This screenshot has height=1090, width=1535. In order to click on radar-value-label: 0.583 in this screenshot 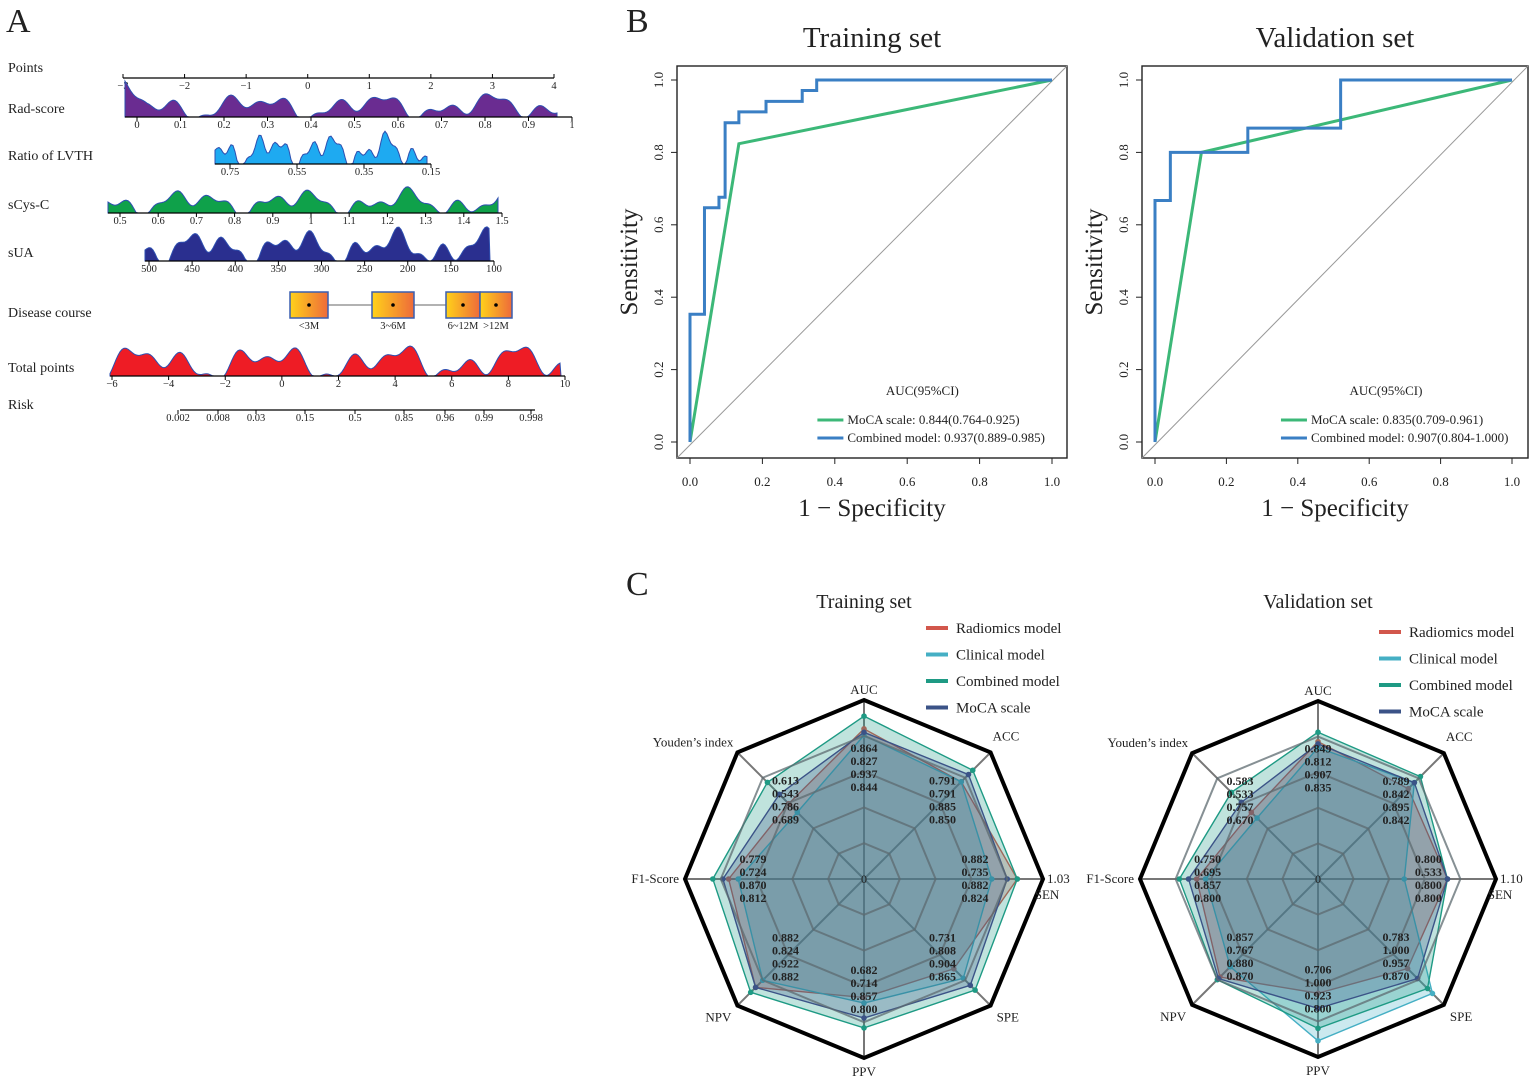, I will do `click(1239, 781)`.